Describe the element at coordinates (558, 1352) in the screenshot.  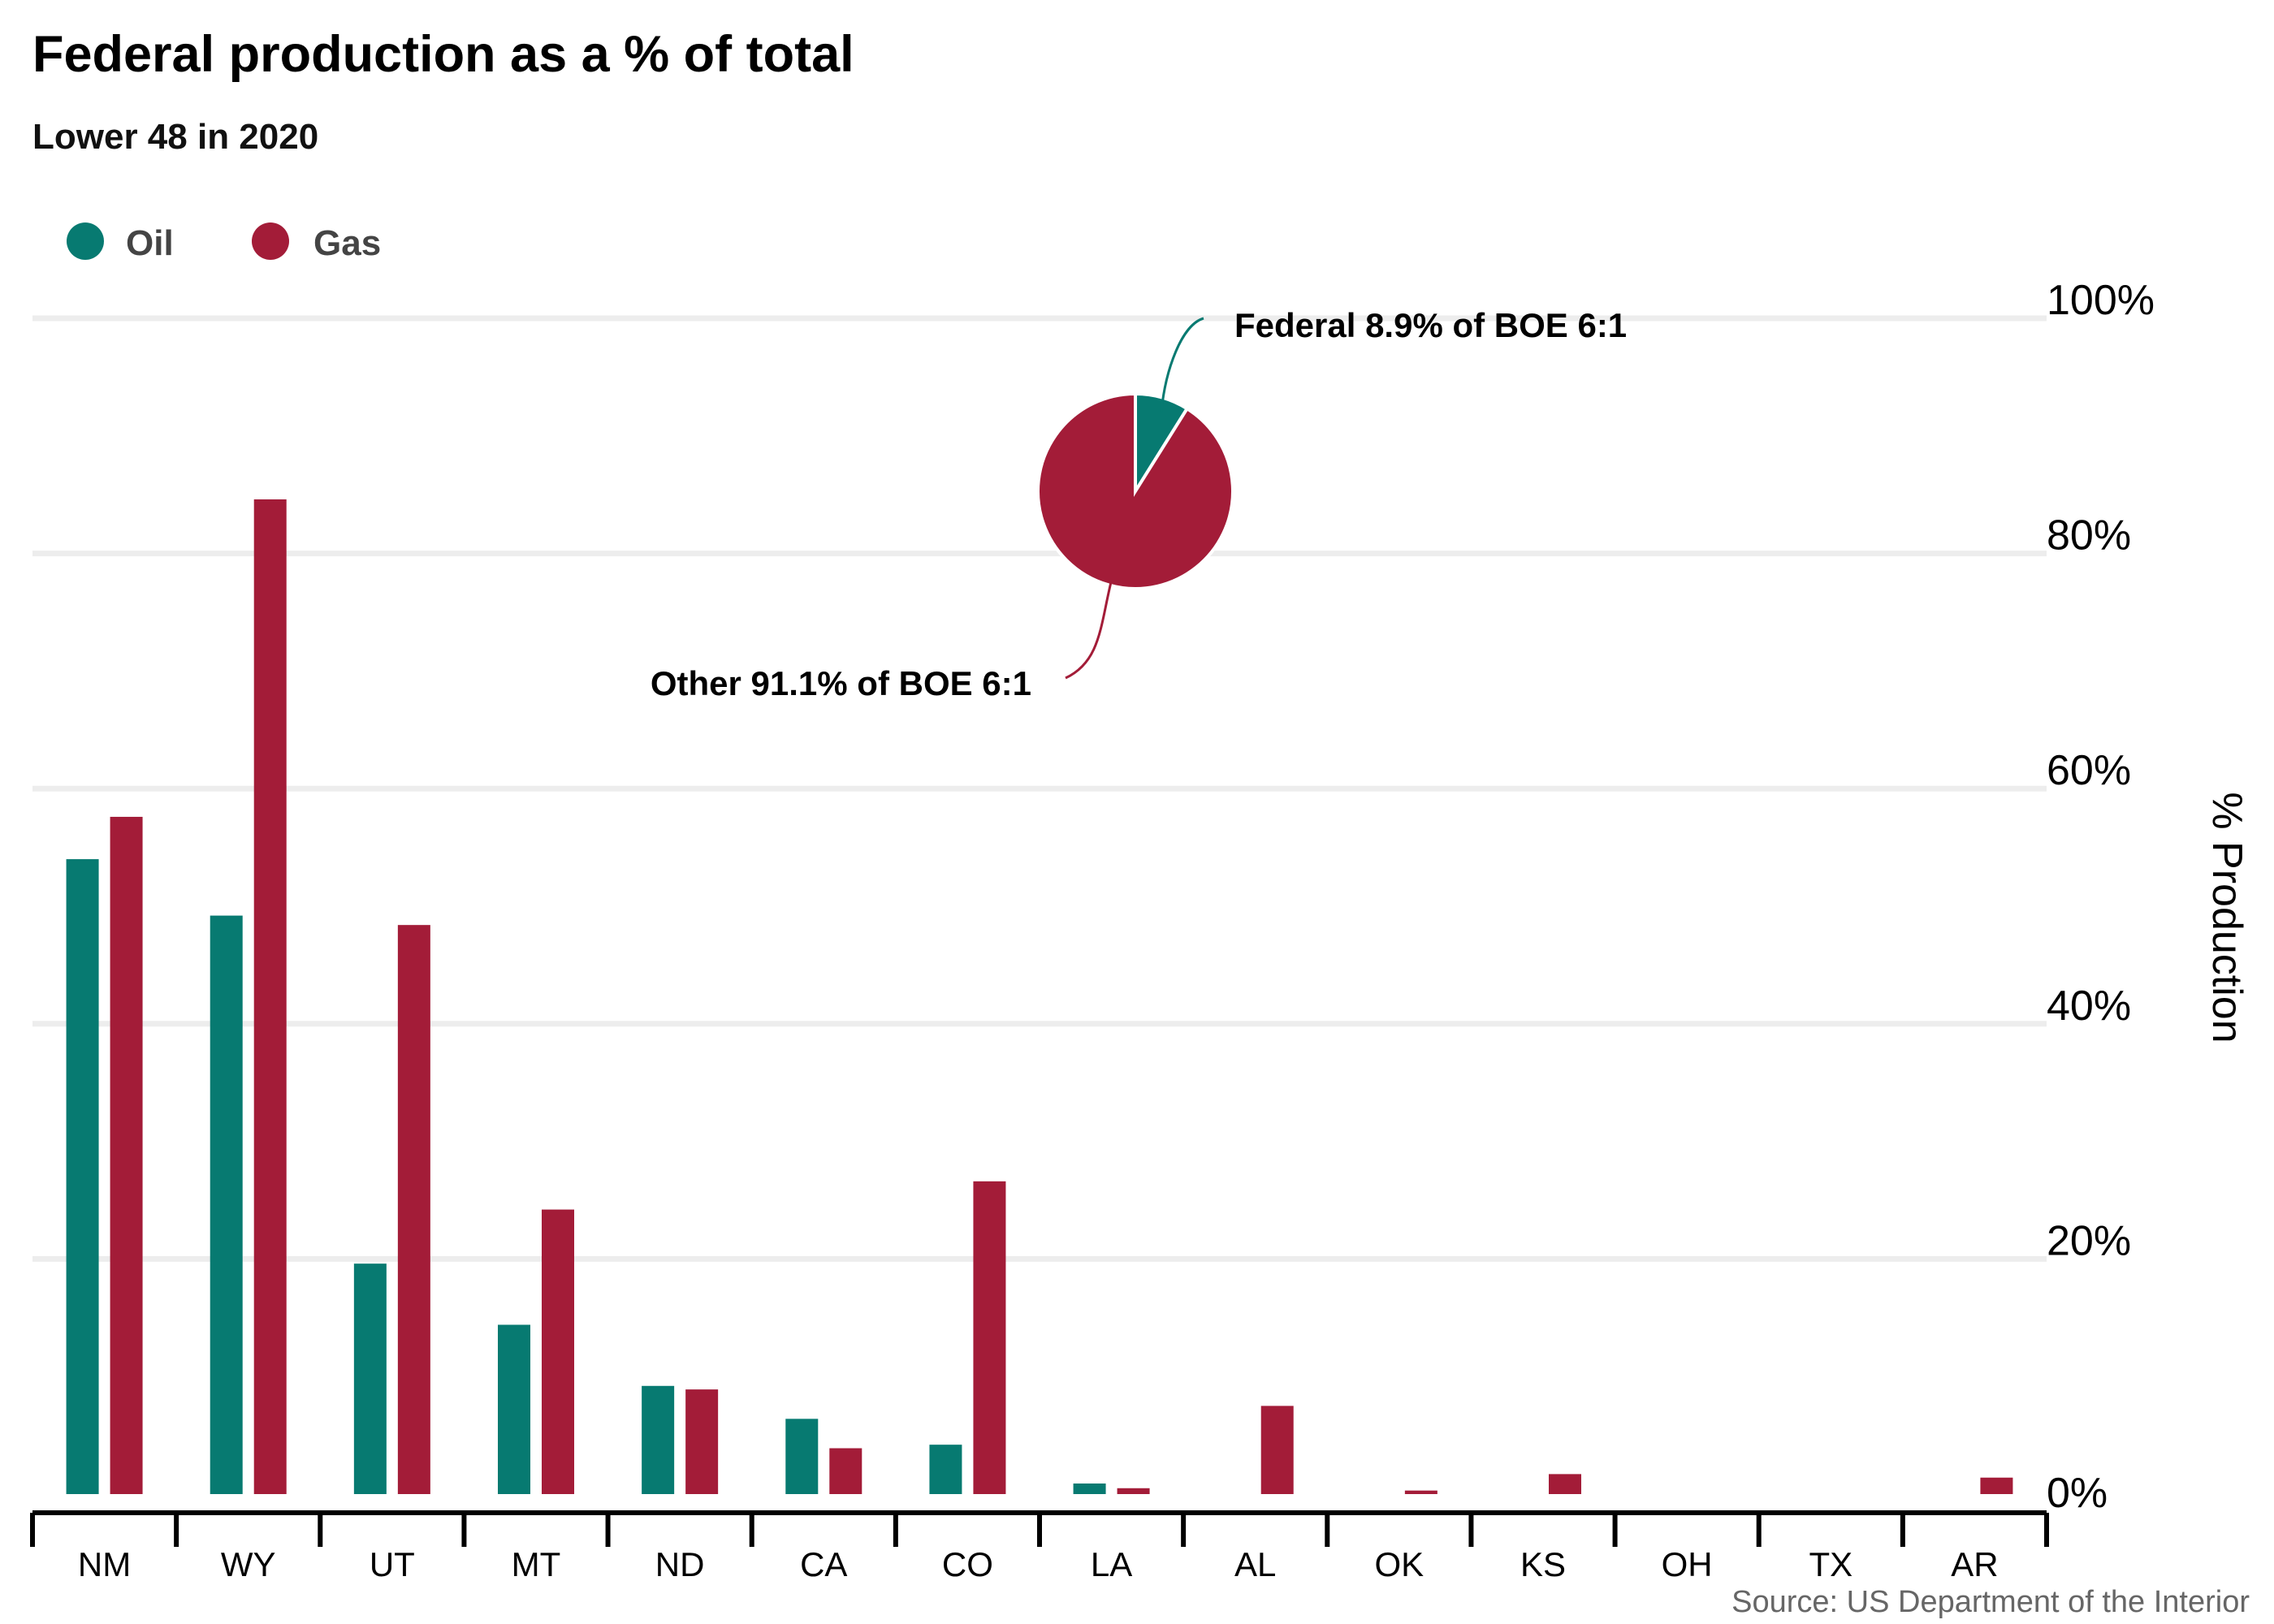
I see `bar-gas-mt` at that location.